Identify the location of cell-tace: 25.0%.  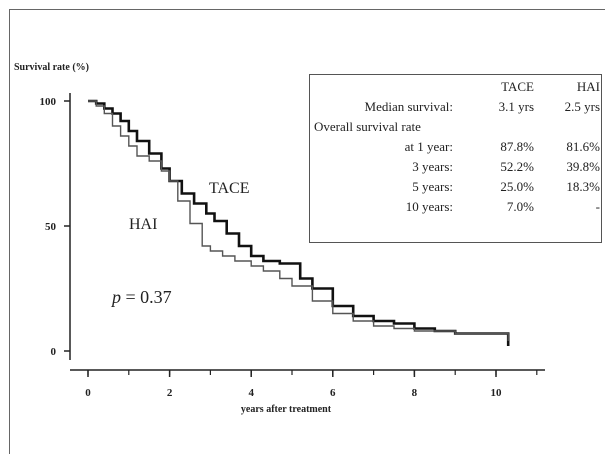
(517, 186).